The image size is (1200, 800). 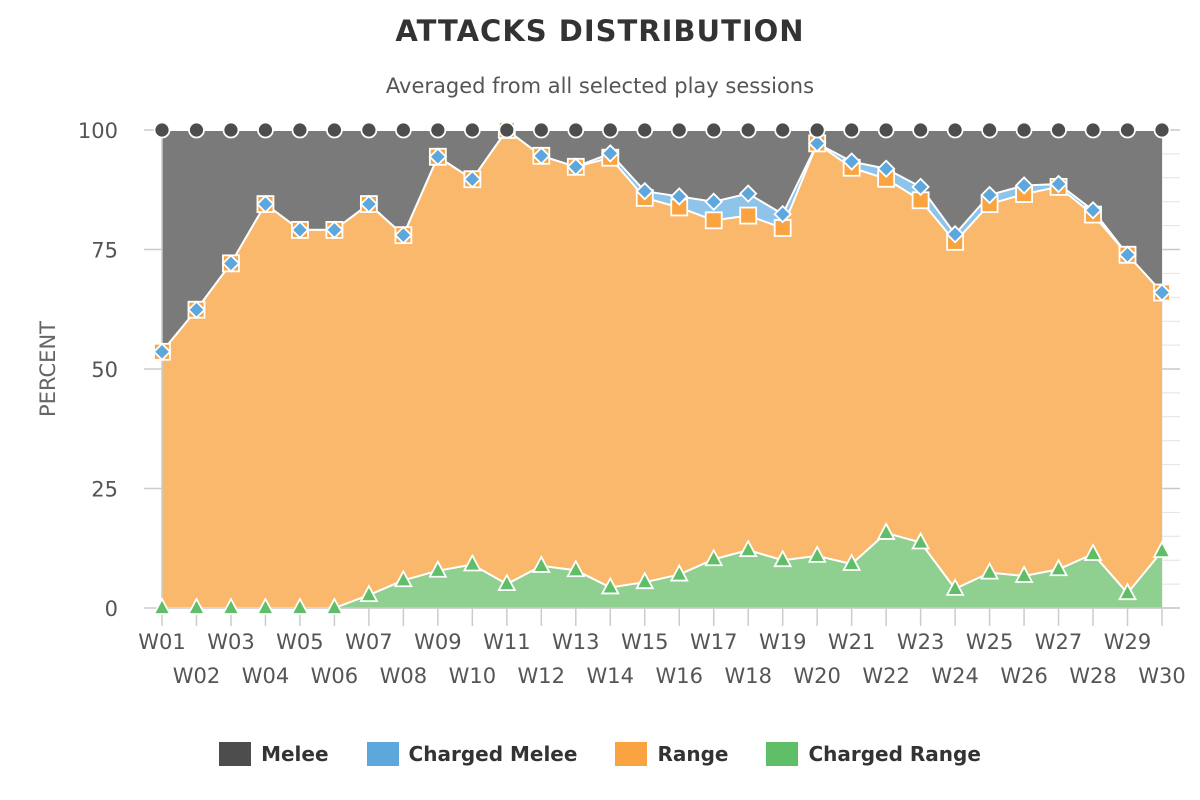 I want to click on x-tick-label: W09, so click(x=438, y=642).